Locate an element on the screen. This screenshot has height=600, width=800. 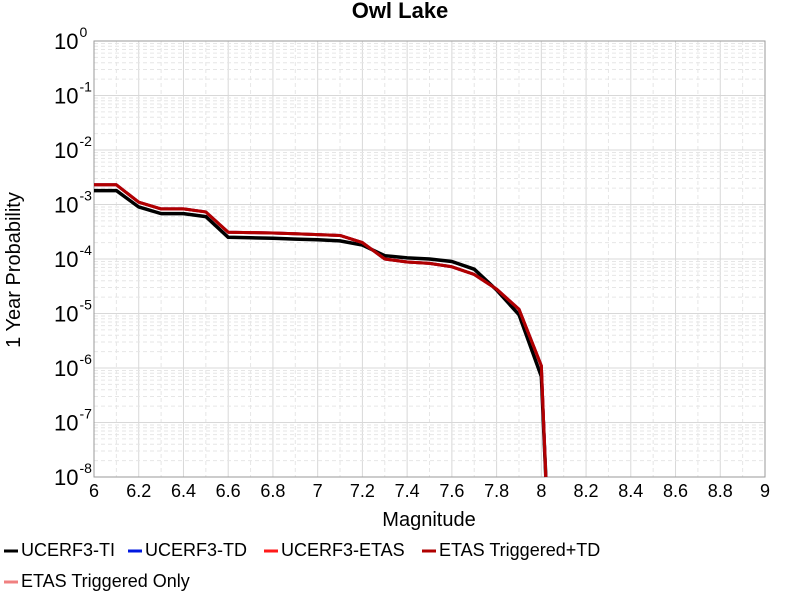
y-tick-label: 10⁻⁷ is located at coordinates (73, 421).